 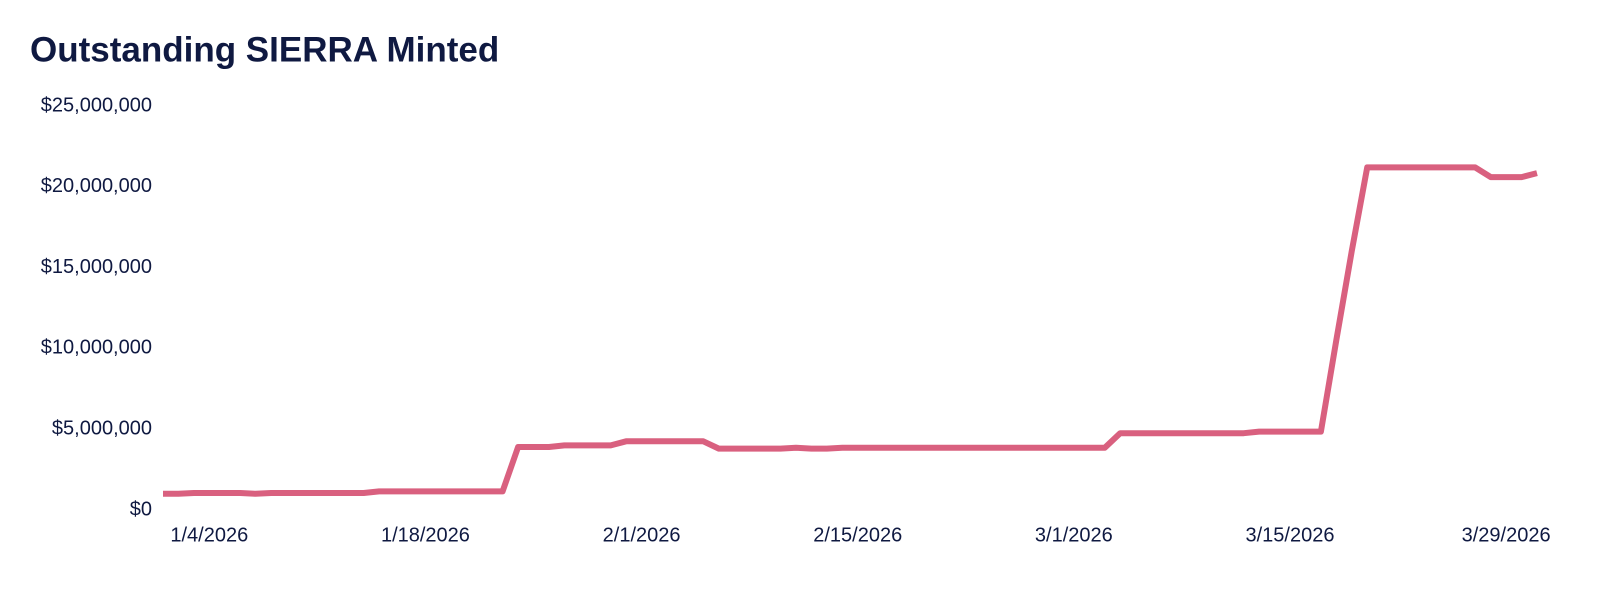 What do you see at coordinates (209, 535) in the screenshot?
I see `x-tick-label: 1/4/2026` at bounding box center [209, 535].